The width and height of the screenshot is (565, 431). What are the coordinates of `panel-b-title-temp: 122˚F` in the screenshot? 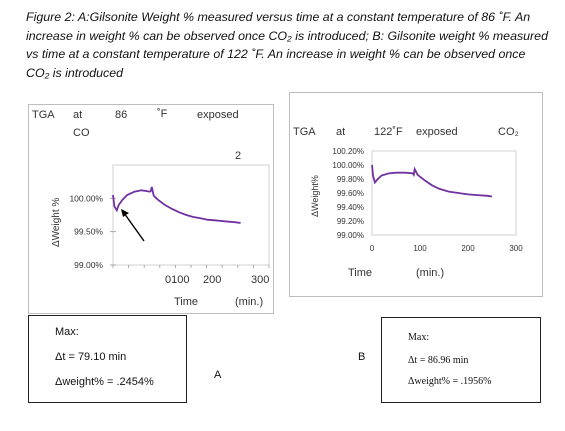 It's located at (388, 132).